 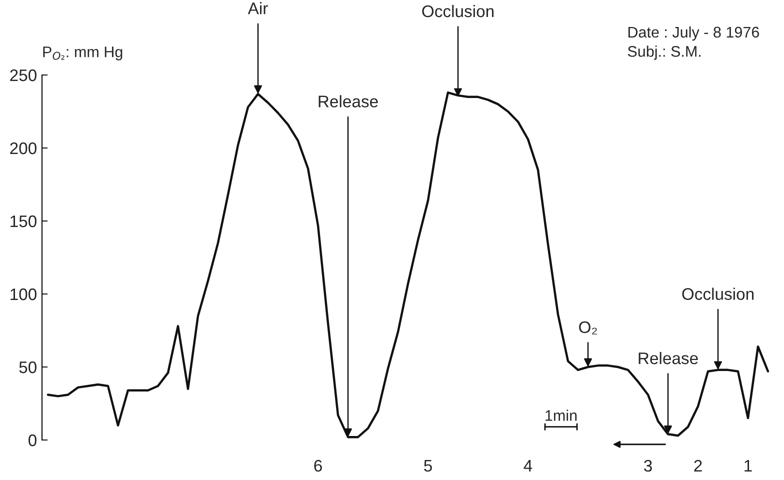 I want to click on annotation: 1min, so click(x=561, y=415).